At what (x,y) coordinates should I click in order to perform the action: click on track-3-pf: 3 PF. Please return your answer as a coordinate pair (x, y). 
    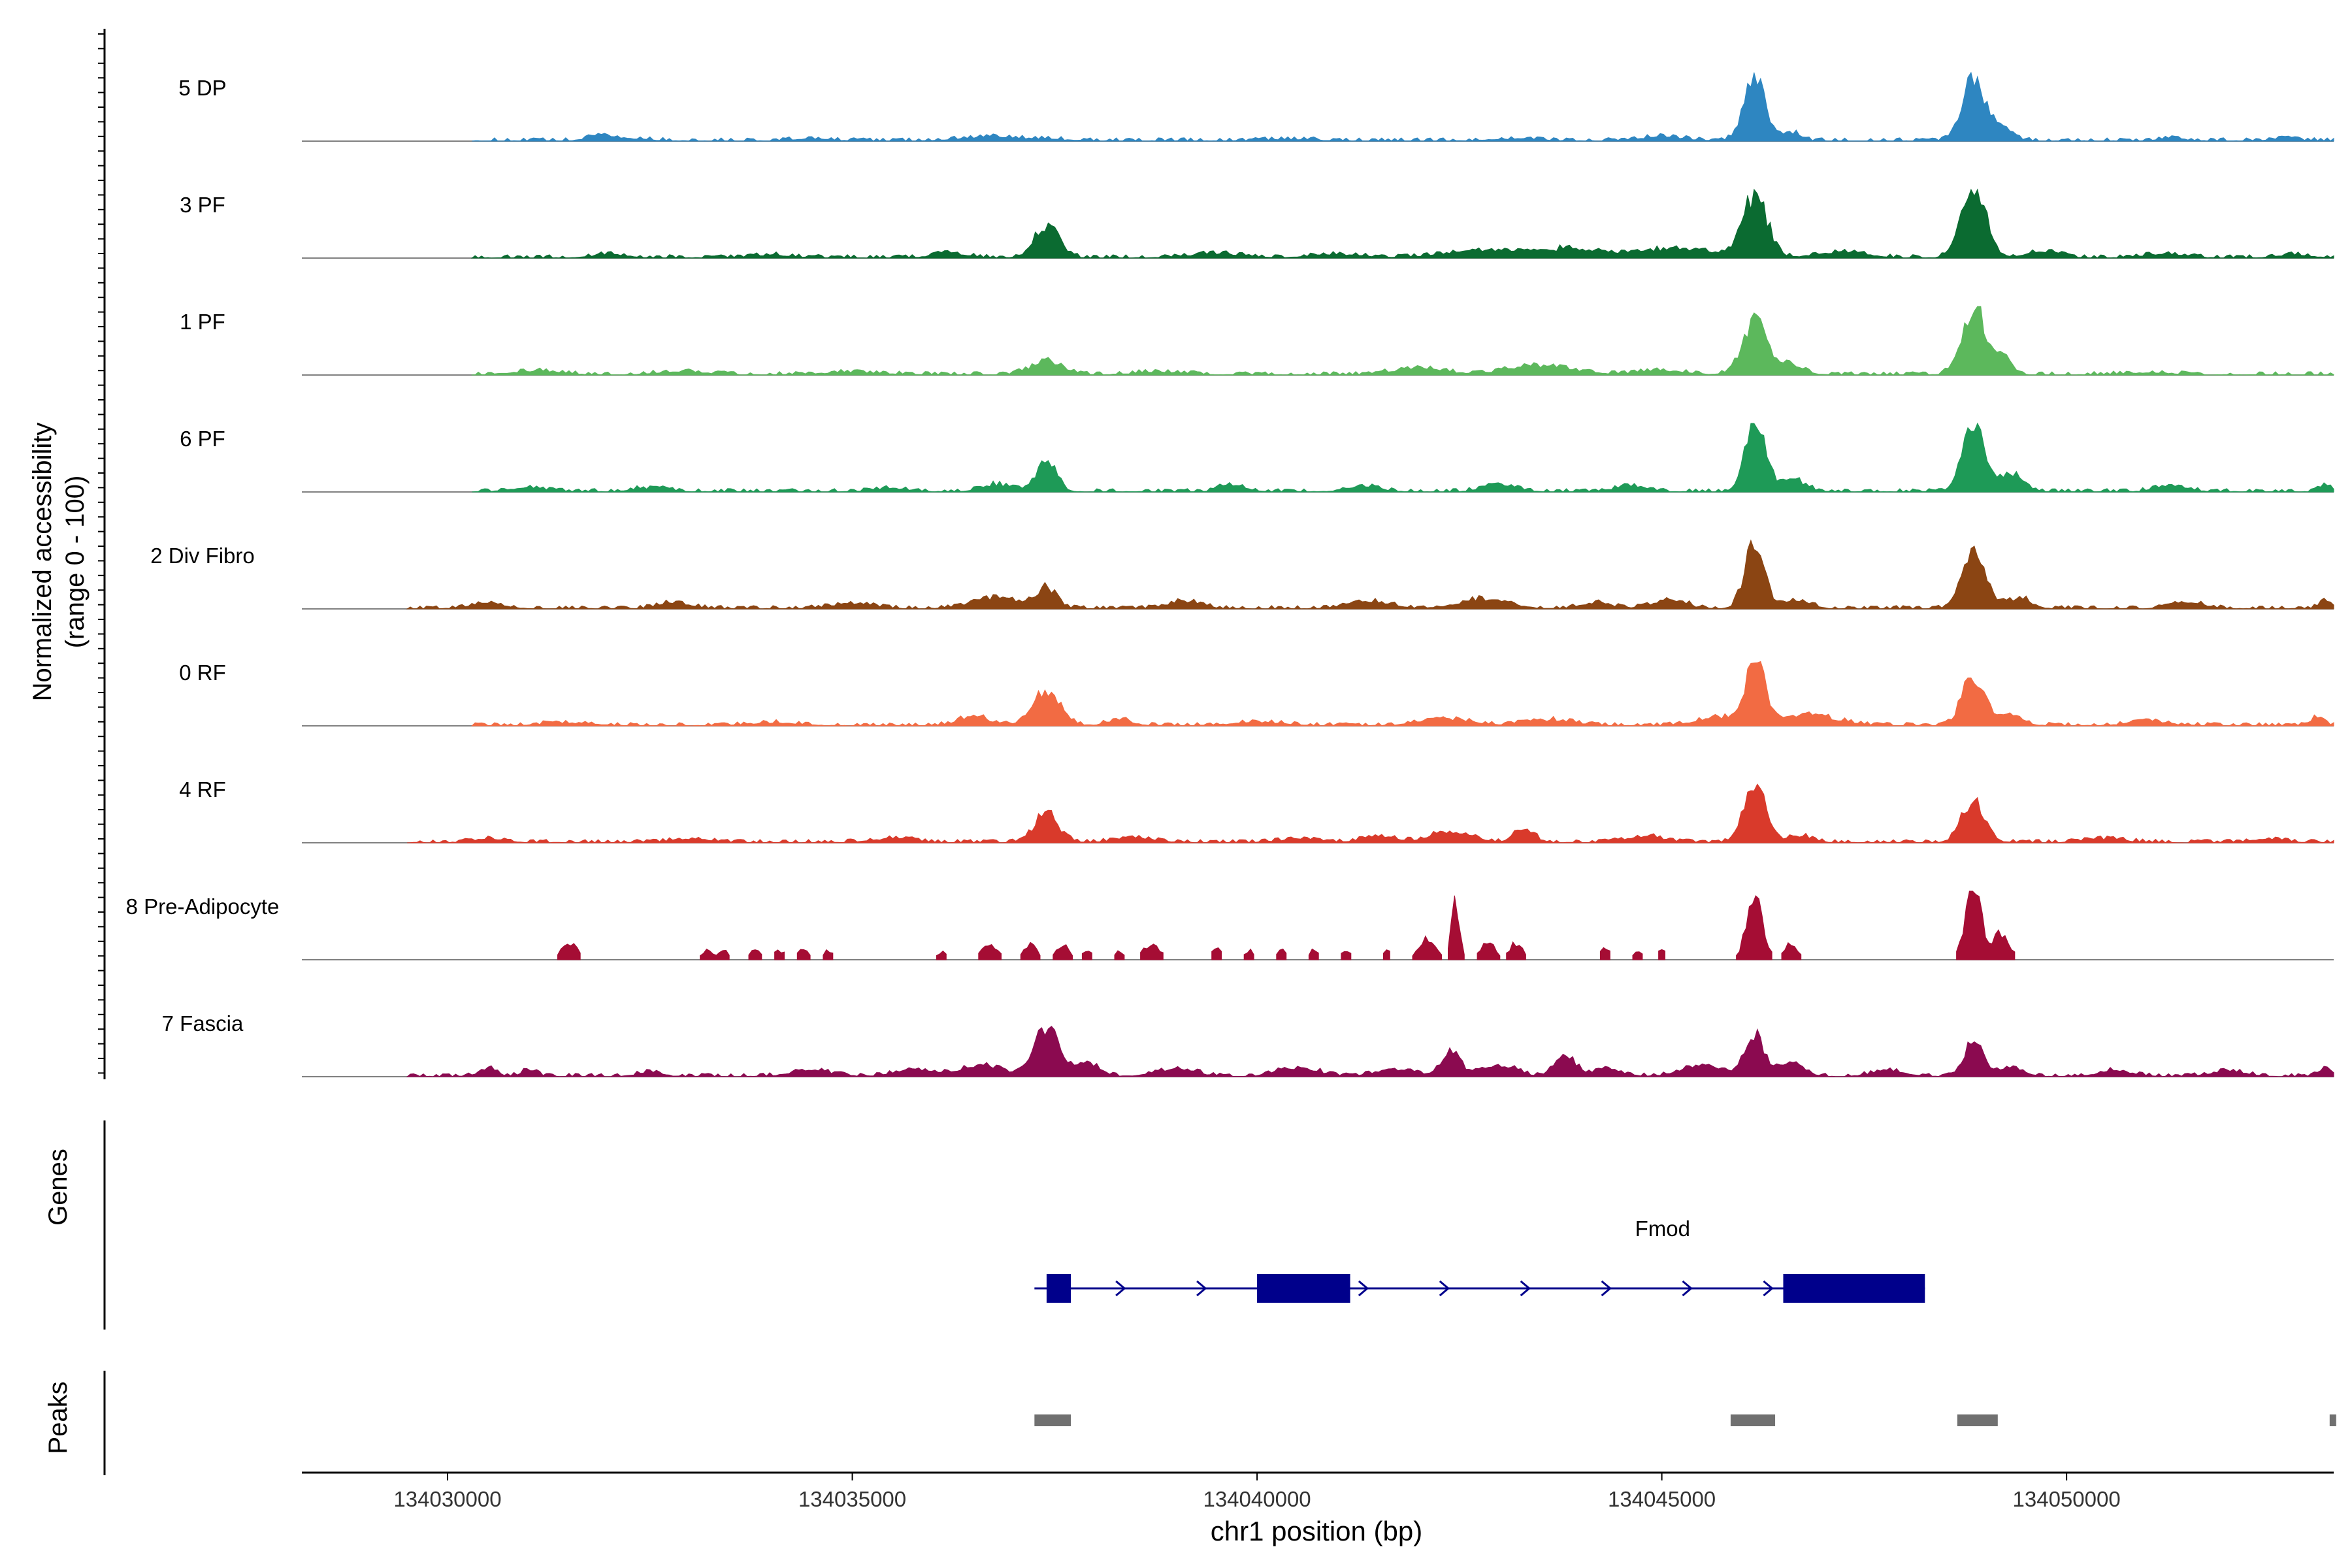
    Looking at the image, I should click on (1257, 223).